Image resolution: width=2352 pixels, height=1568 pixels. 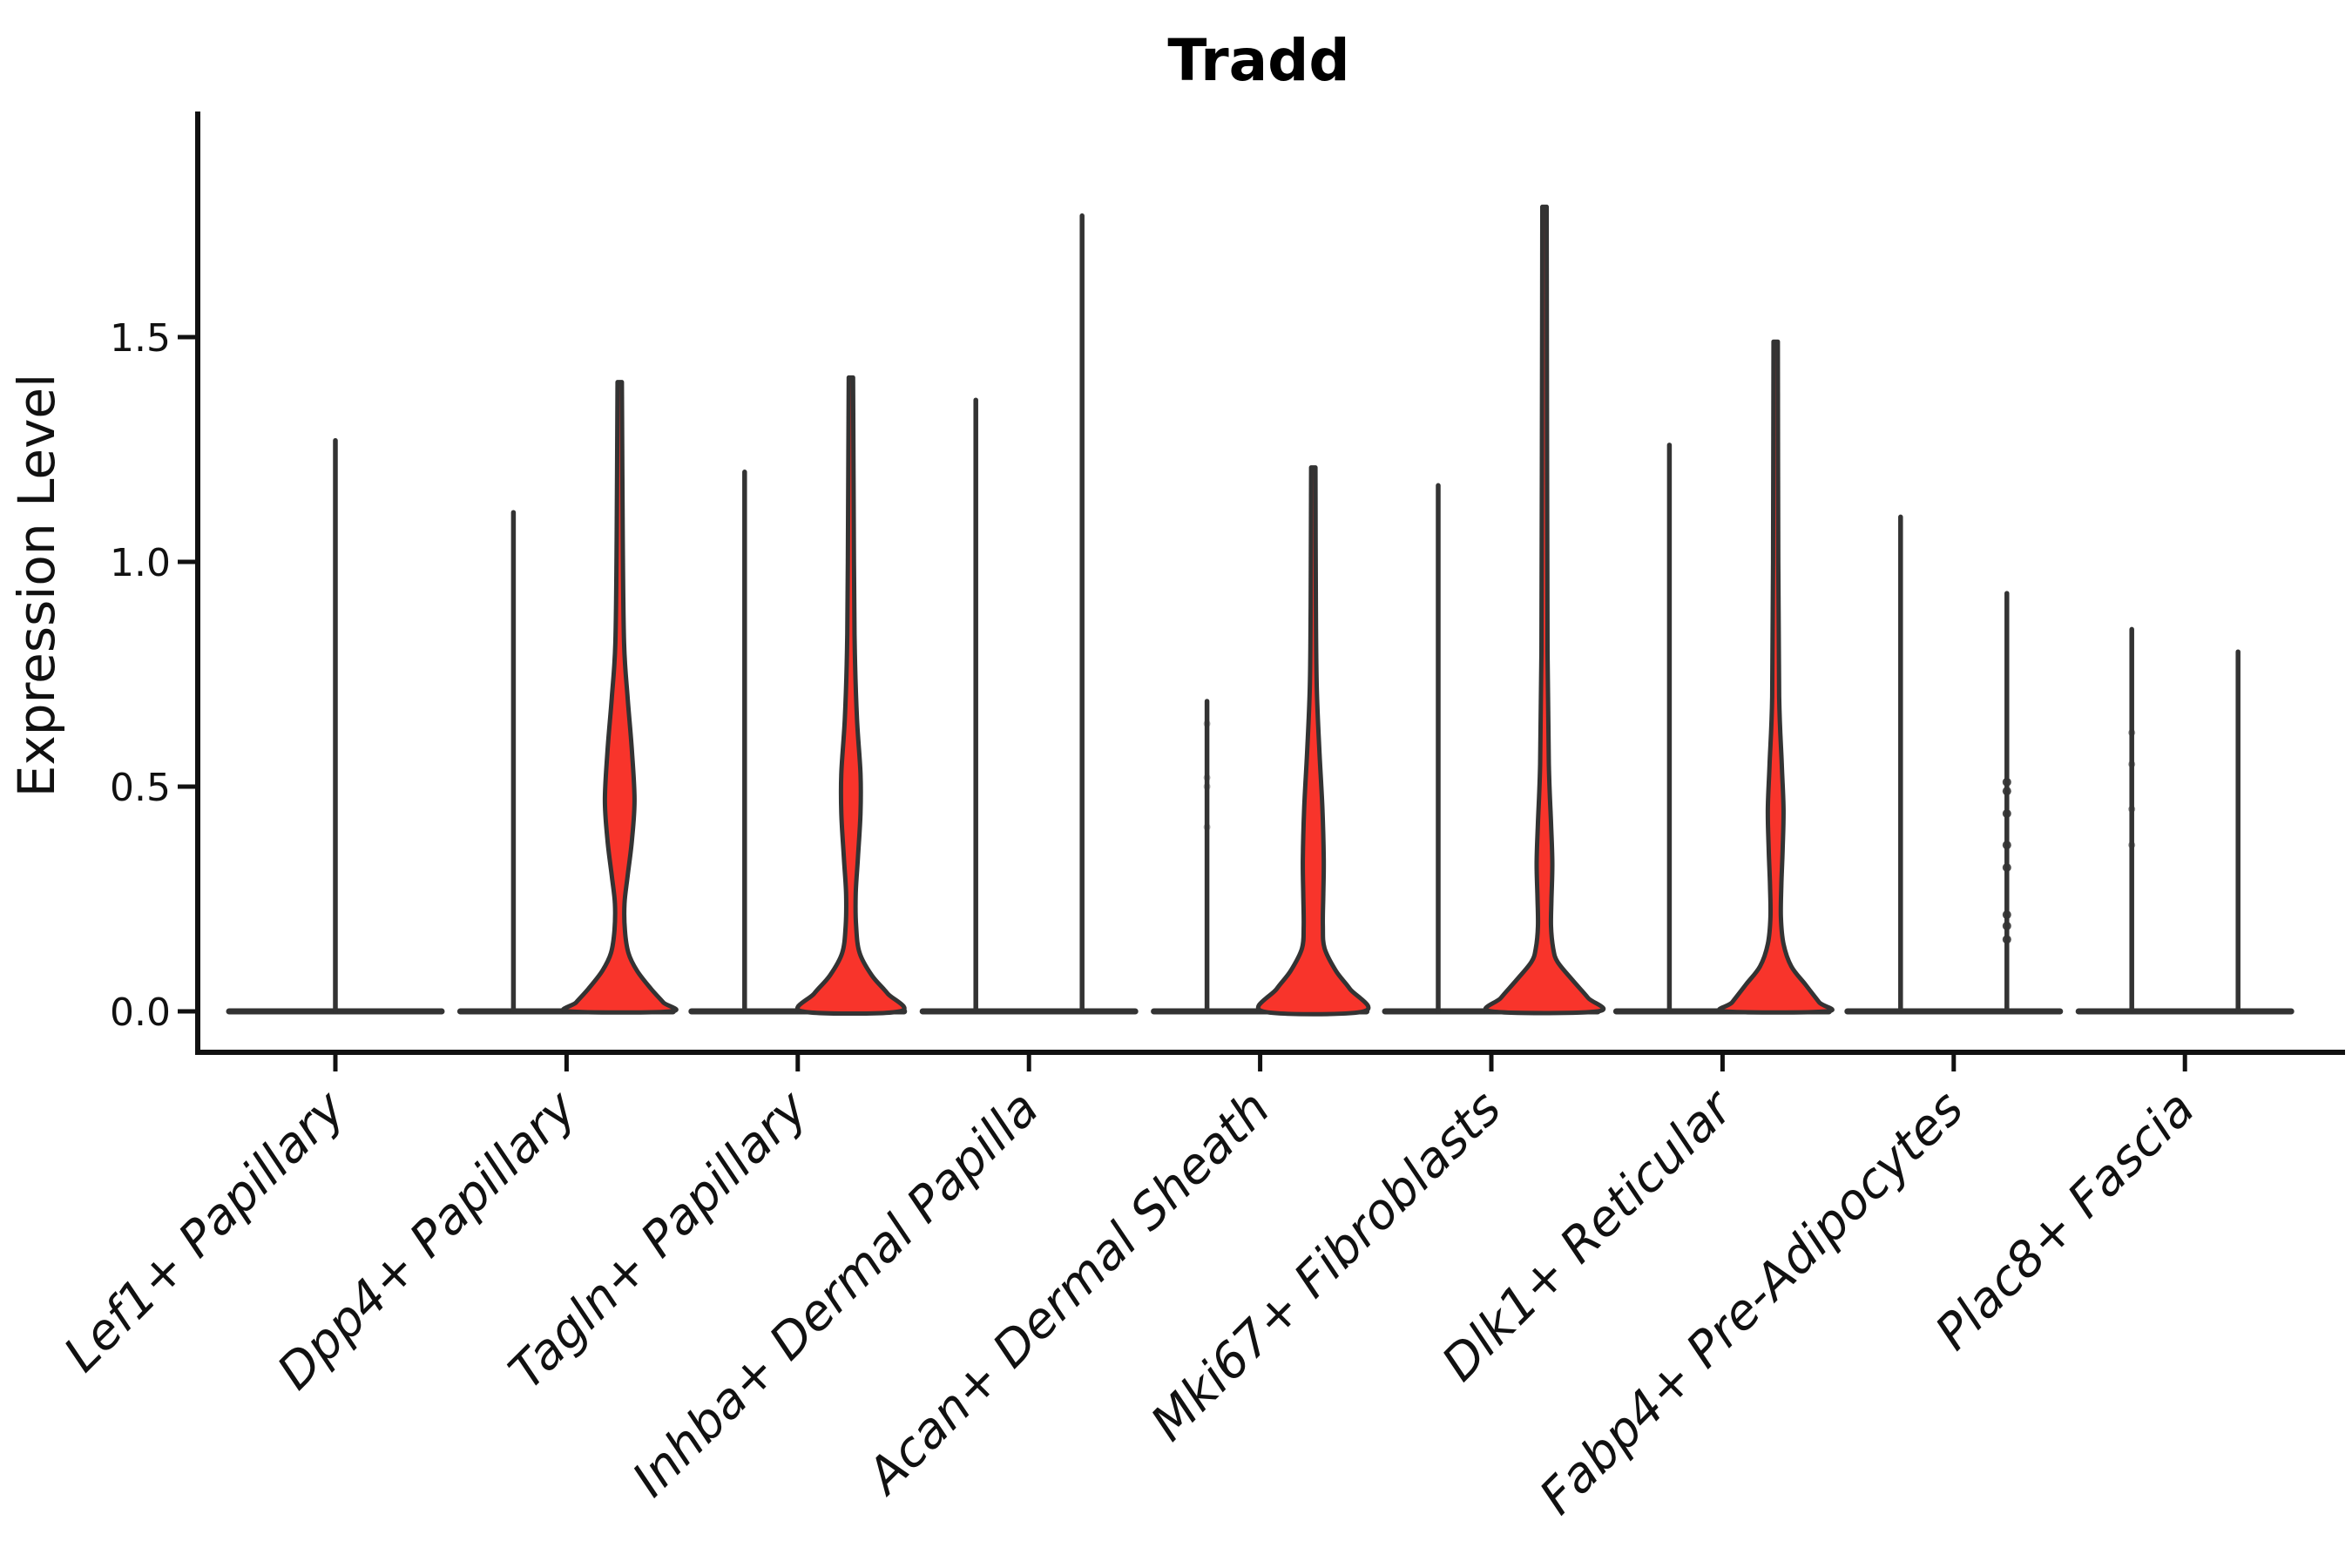 I want to click on violin-body-right-cat6, so click(x=1775, y=677).